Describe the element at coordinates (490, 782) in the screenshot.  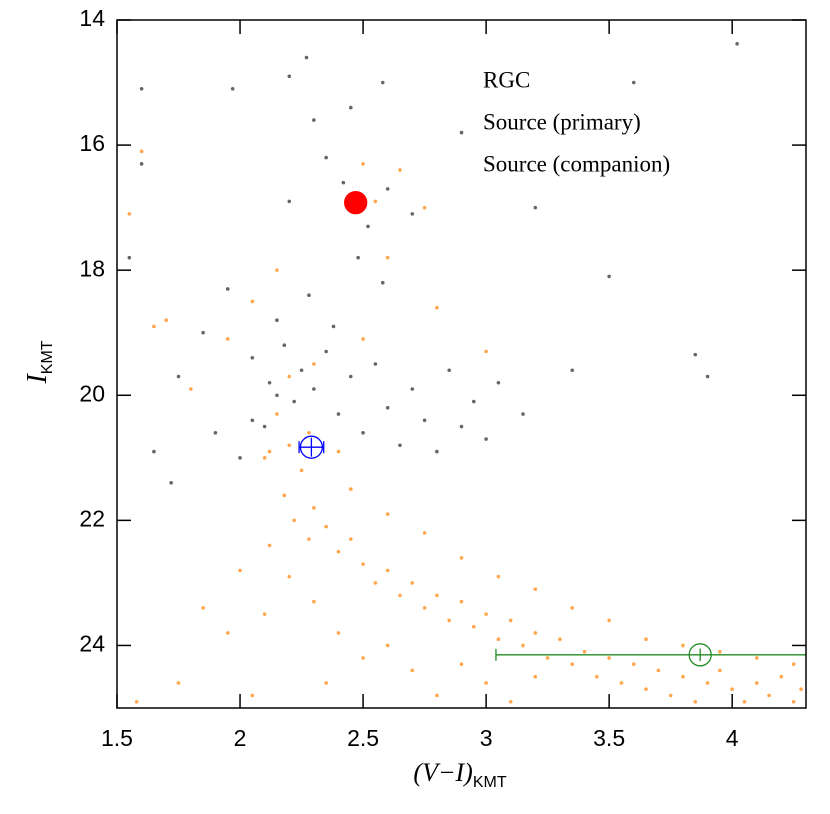
I see `x-label-sub: KMT` at that location.